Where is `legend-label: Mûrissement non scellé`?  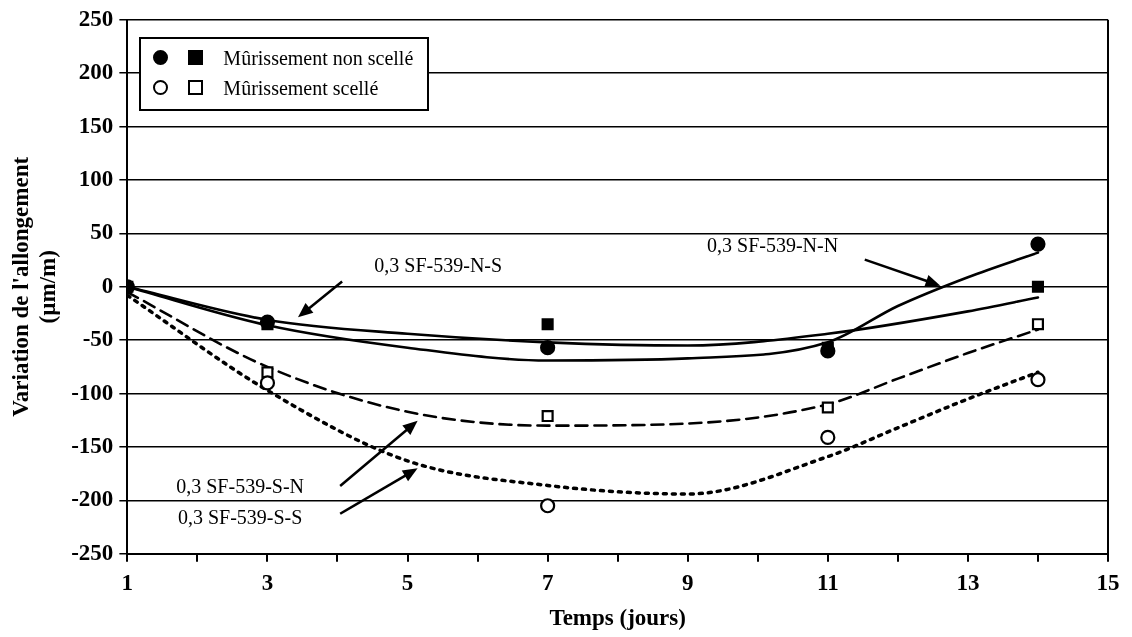
legend-label: Mûrissement non scellé is located at coordinates (318, 58).